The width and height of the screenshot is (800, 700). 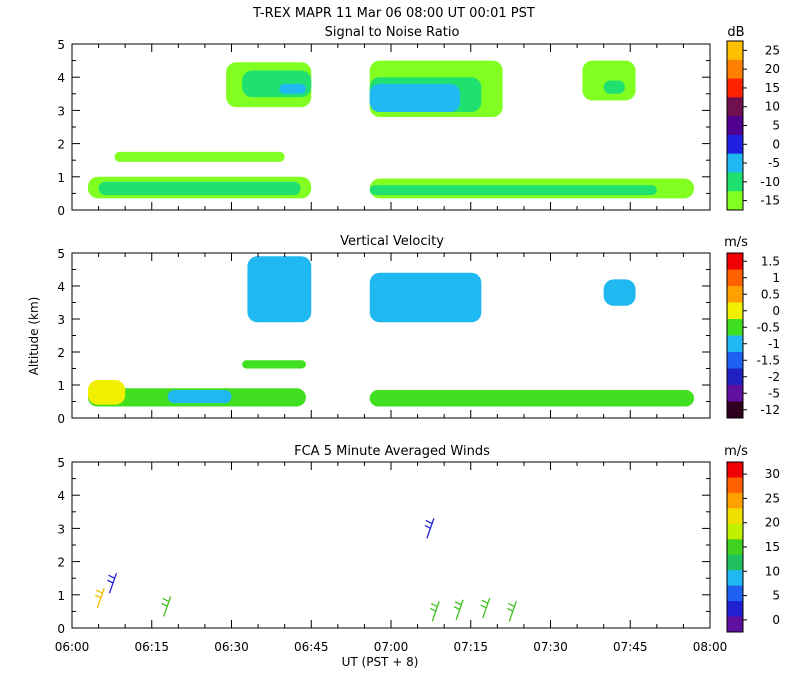 What do you see at coordinates (768, 360) in the screenshot?
I see `colorbar-label: -1.5` at bounding box center [768, 360].